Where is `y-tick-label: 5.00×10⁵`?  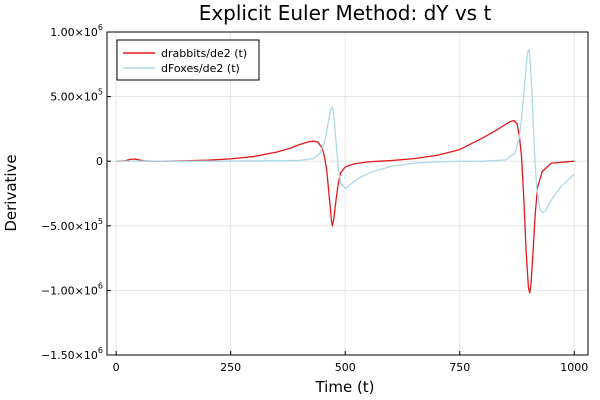 y-tick-label: 5.00×10⁵ is located at coordinates (76, 96).